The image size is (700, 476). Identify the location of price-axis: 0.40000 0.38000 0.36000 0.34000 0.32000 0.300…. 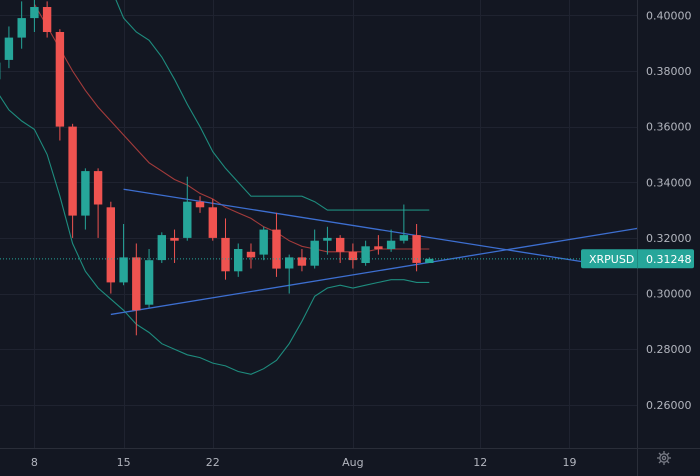
(664, 238).